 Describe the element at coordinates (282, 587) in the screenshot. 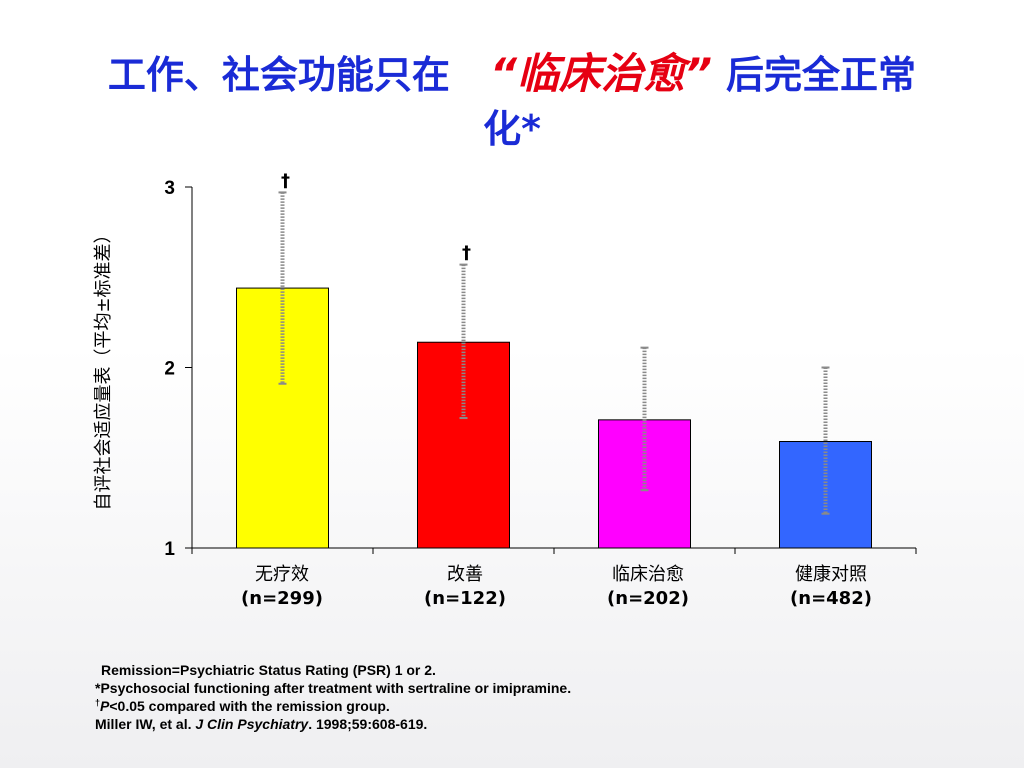

I see `category-label-1: 无疗效 (n=299)` at that location.